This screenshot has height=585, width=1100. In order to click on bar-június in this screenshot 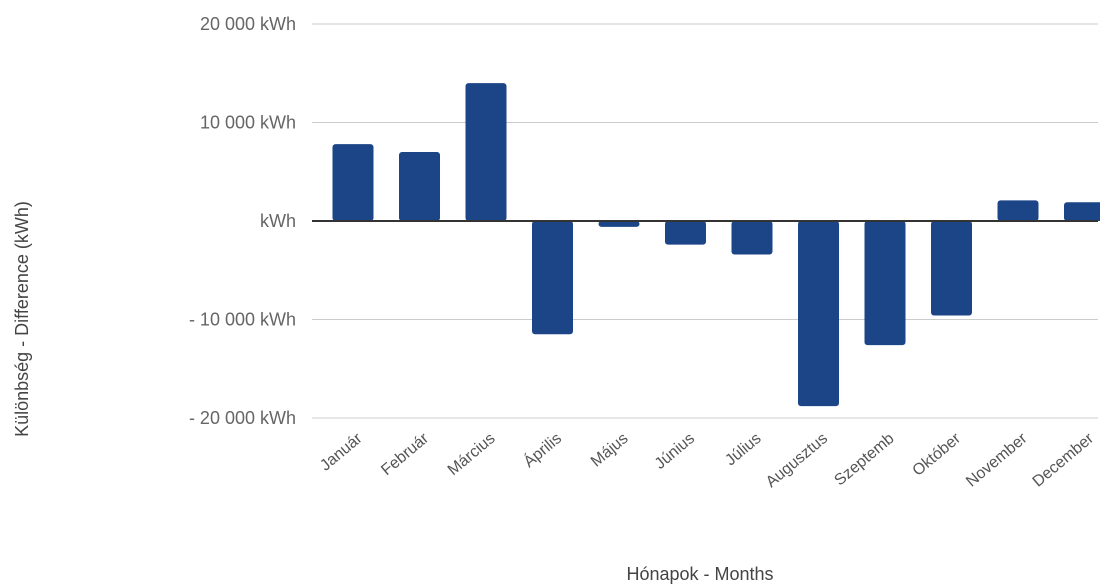, I will do `click(685, 233)`.